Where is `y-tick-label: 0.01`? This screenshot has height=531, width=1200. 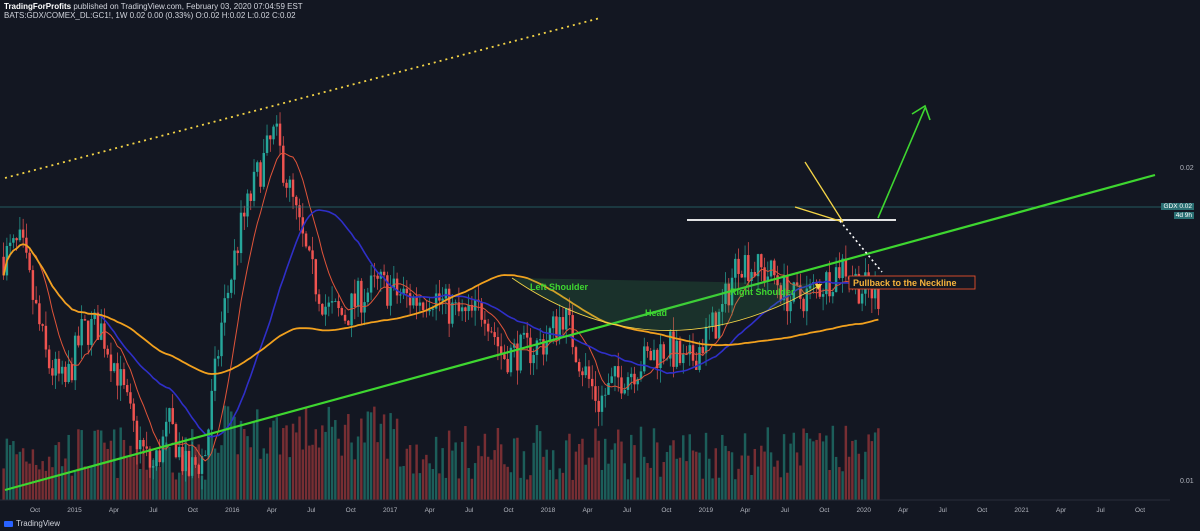 y-tick-label: 0.01 is located at coordinates (1187, 481).